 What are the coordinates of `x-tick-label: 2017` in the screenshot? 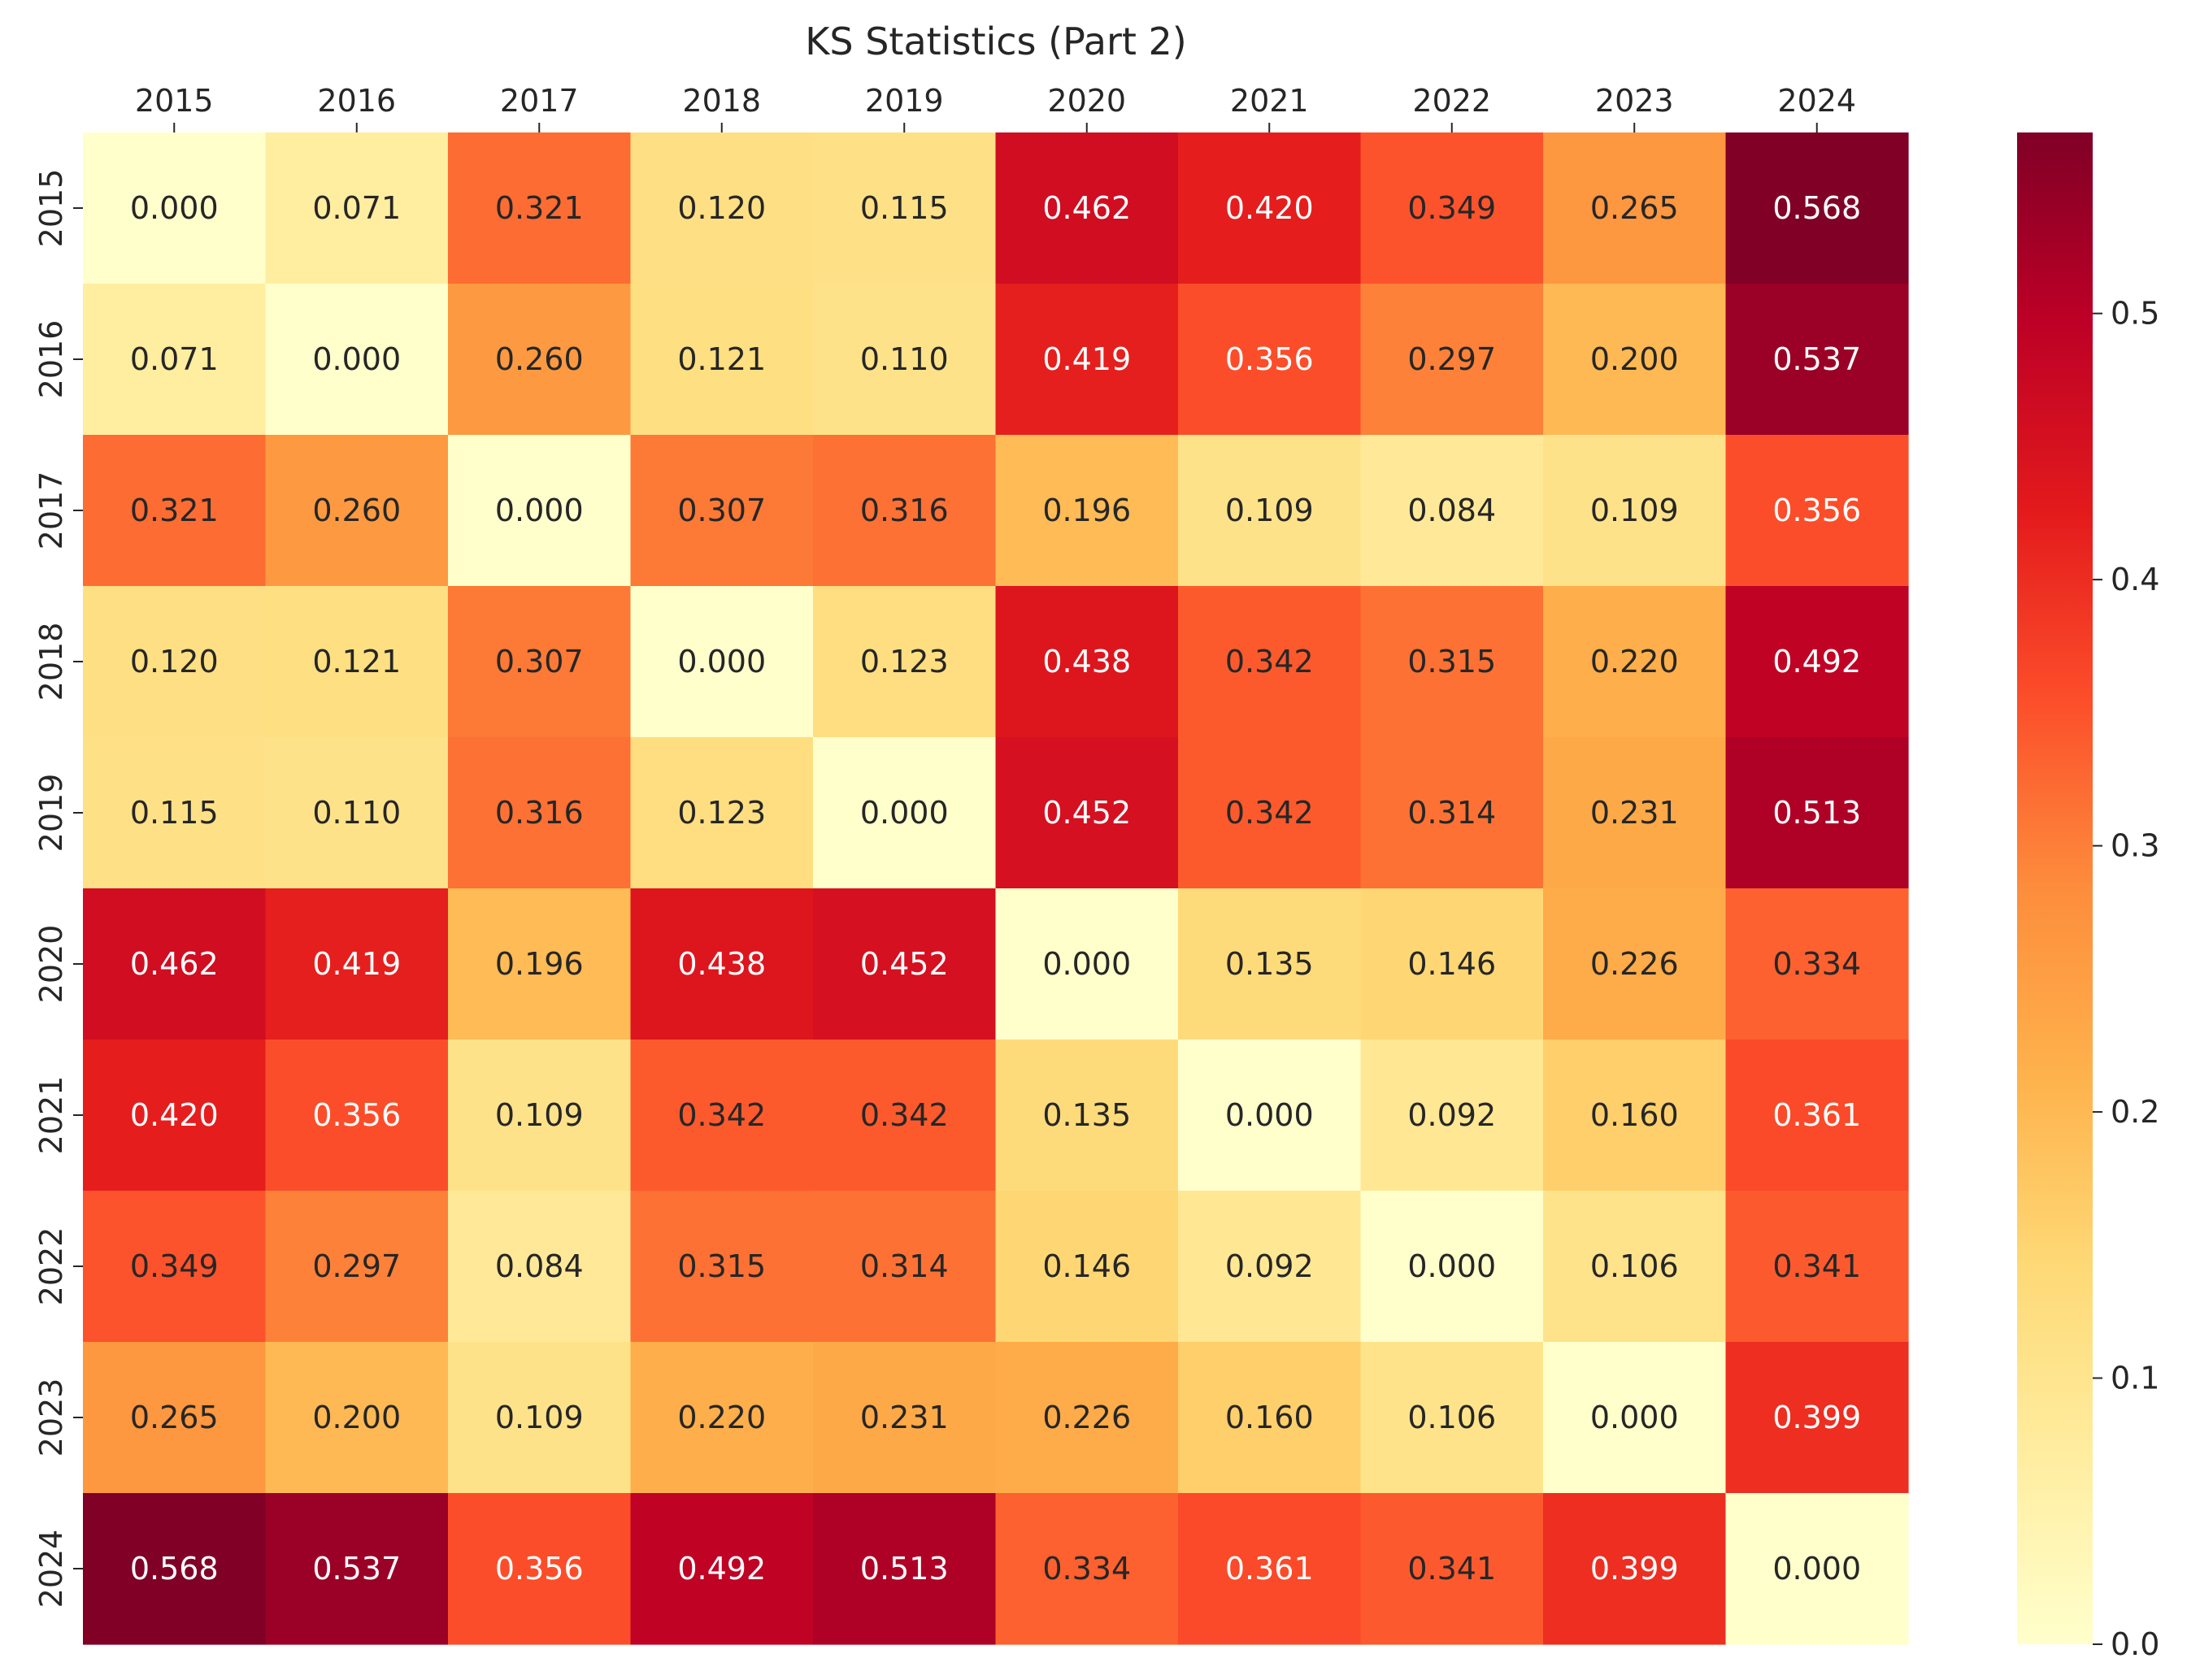 It's located at (539, 101).